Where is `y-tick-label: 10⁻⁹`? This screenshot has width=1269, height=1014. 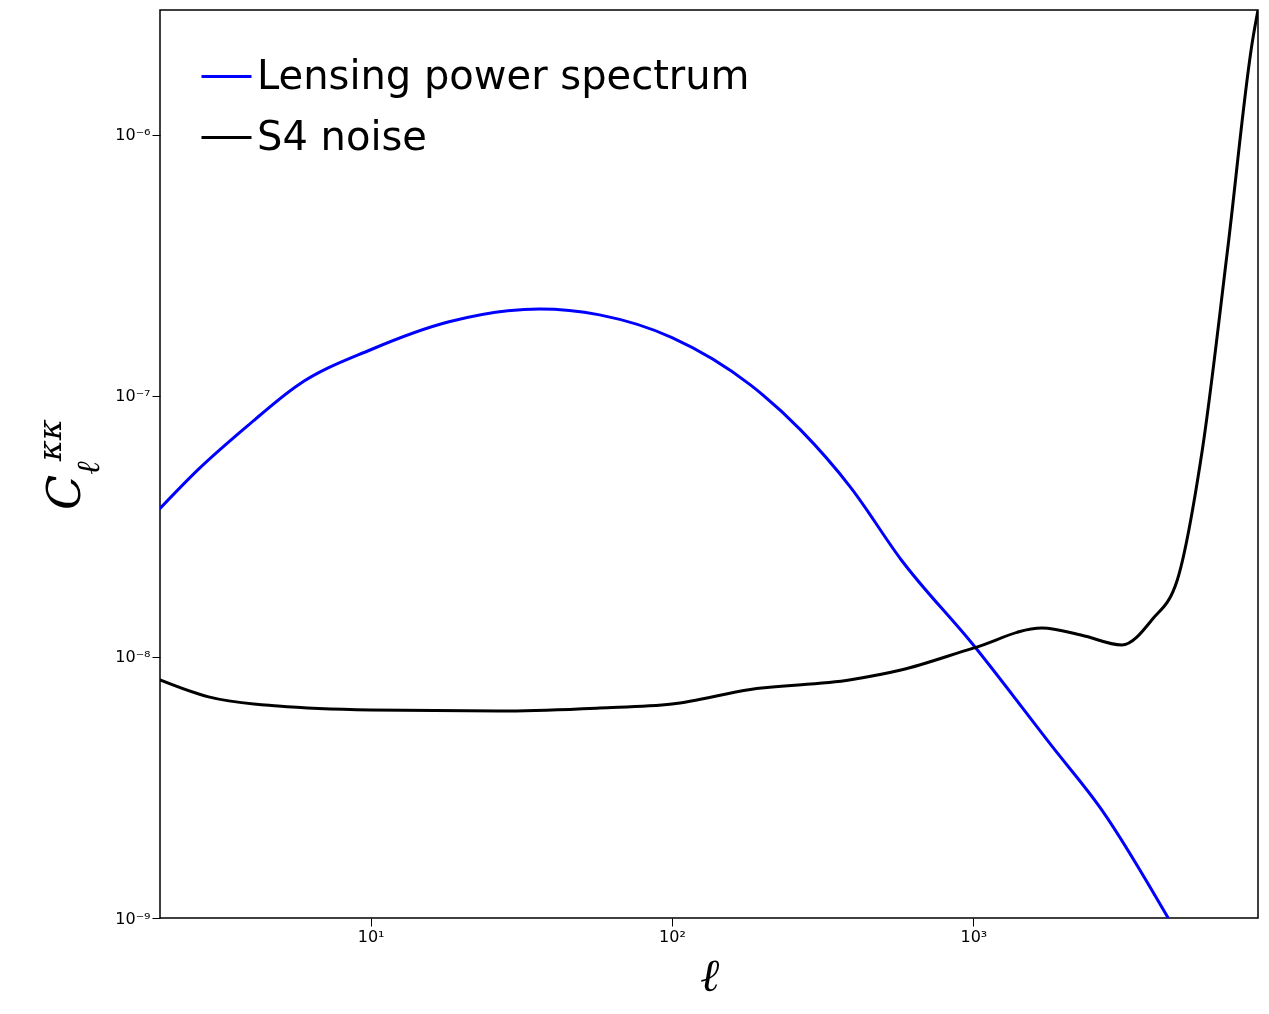 y-tick-label: 10⁻⁹ is located at coordinates (133, 918).